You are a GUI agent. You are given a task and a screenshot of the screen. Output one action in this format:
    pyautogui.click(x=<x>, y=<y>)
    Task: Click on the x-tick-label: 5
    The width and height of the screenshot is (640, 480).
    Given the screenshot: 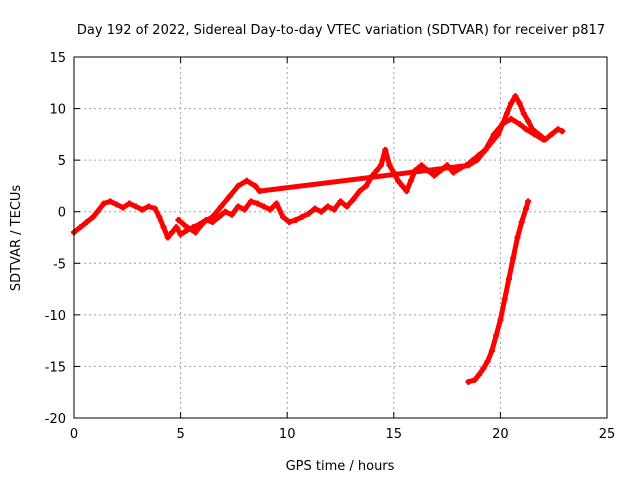 What is the action you would take?
    pyautogui.click(x=180, y=434)
    